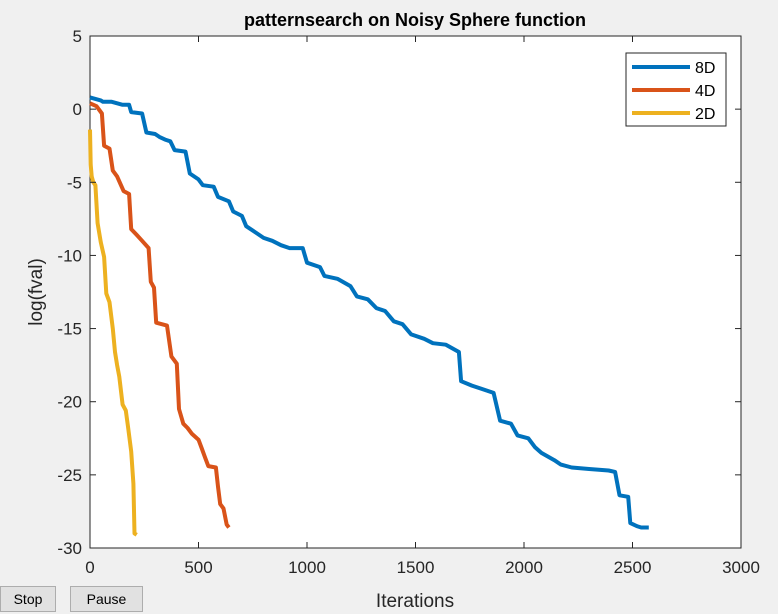 The width and height of the screenshot is (778, 614). Describe the element at coordinates (77, 109) in the screenshot. I see `y-tick-label: 0` at that location.